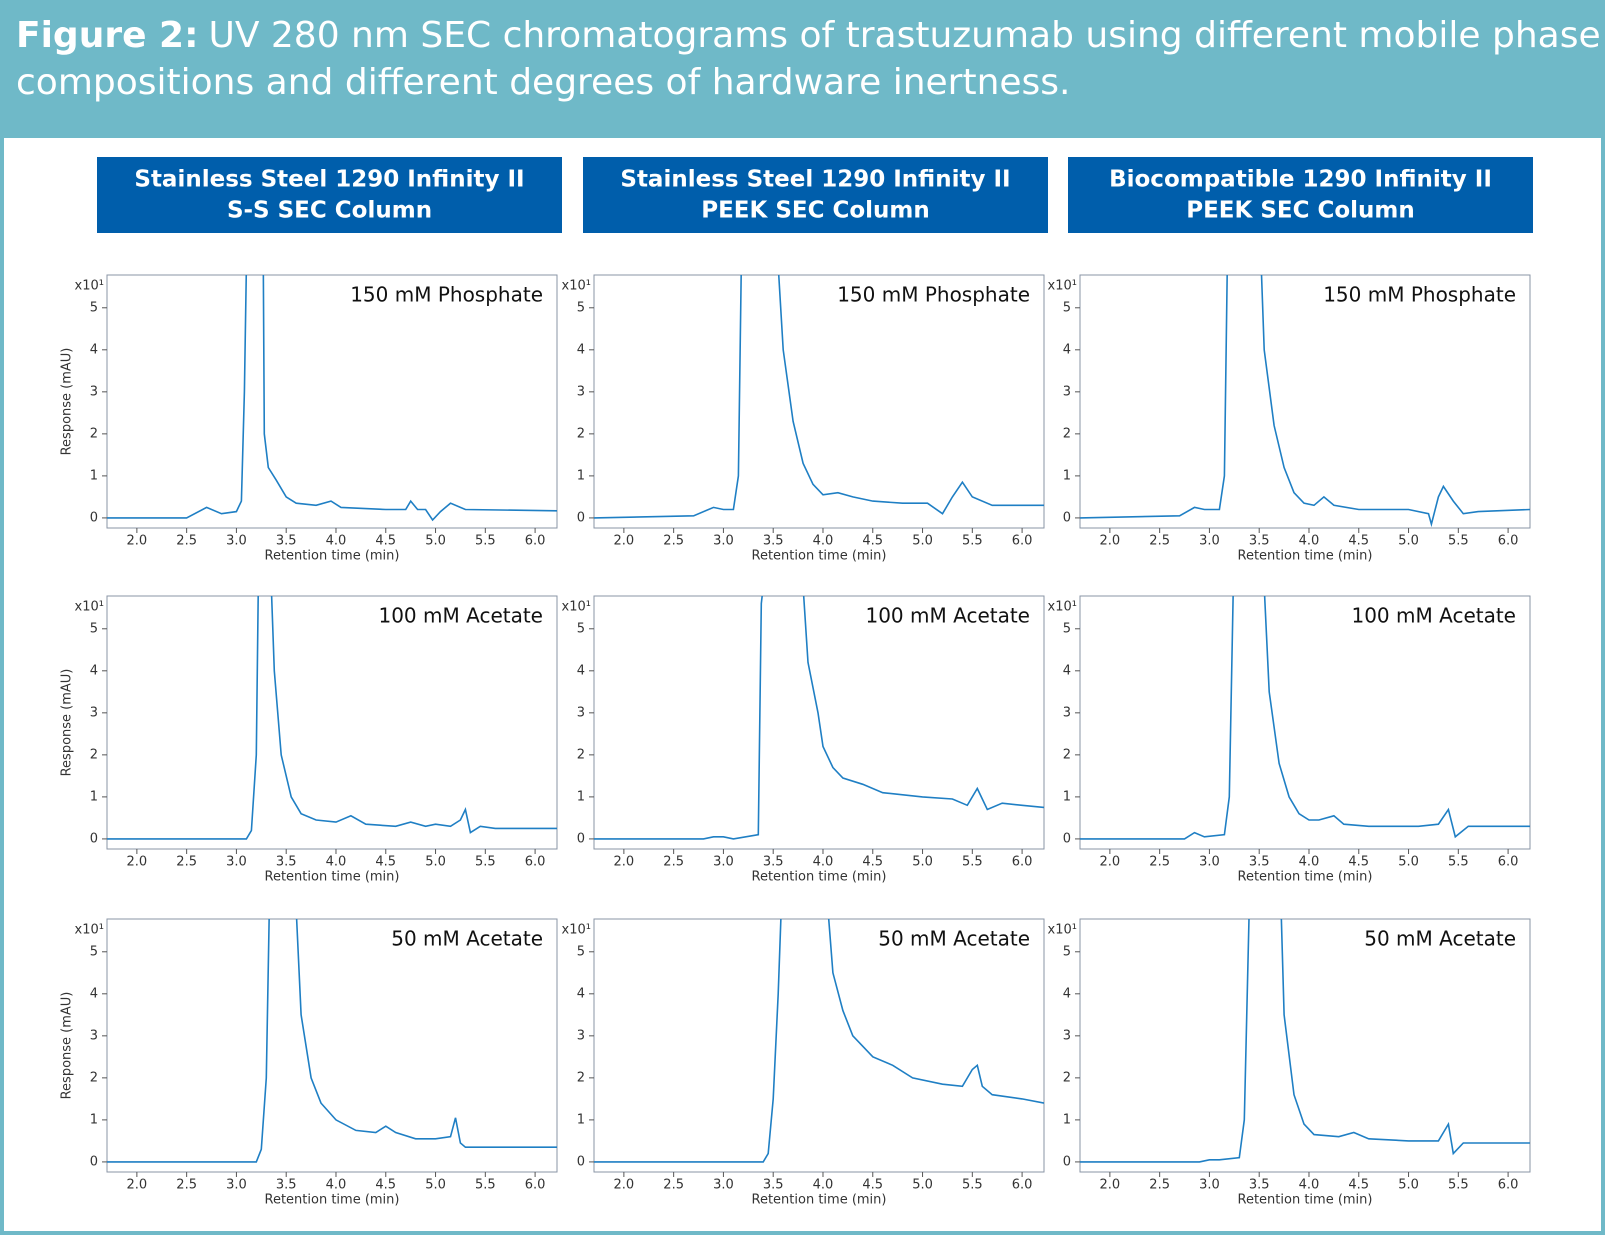  Describe the element at coordinates (329, 180) in the screenshot. I see `column-header-text: Stainless Steel 1290 Infinity II` at that location.